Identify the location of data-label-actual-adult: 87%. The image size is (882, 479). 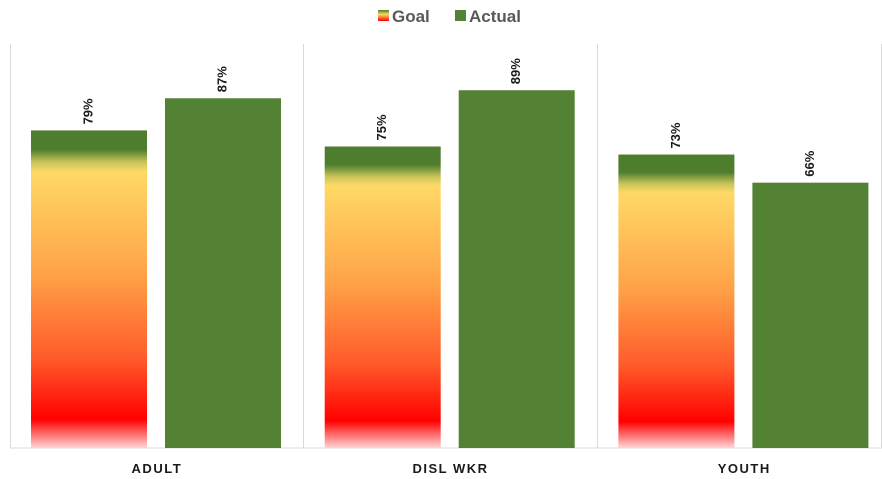
(221, 79).